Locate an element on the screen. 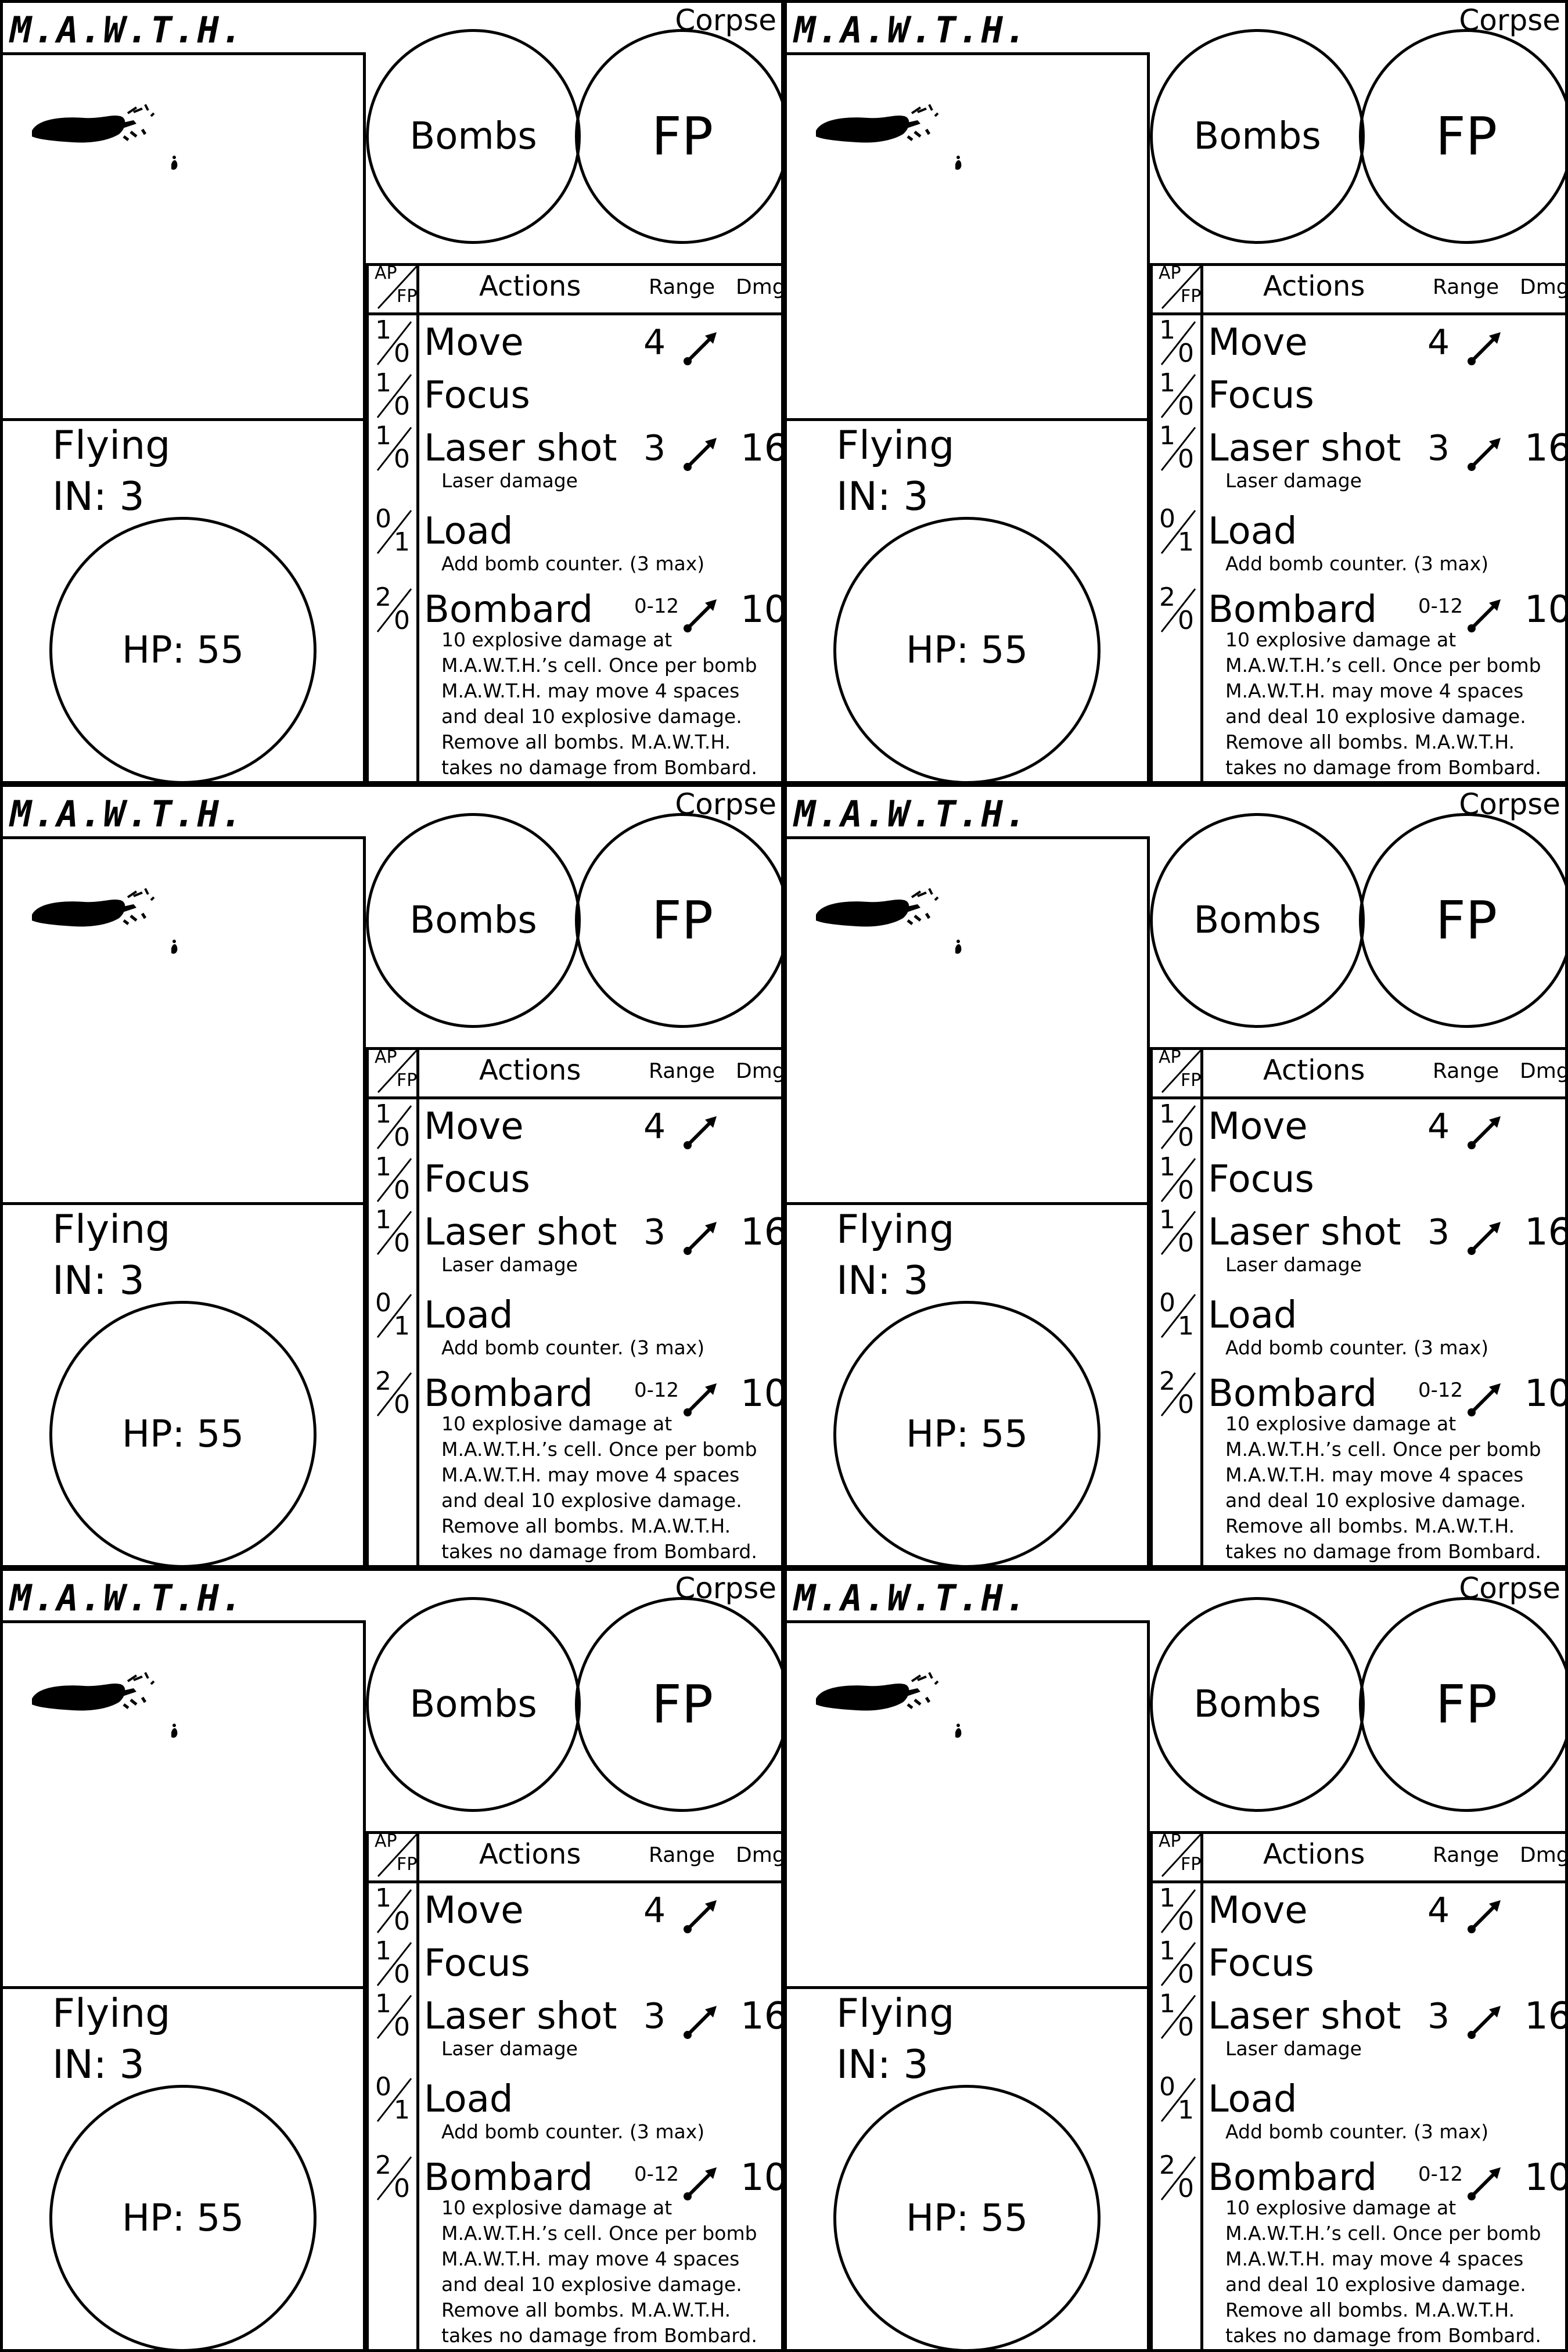  action-range: 0-12 is located at coordinates (1440, 606).